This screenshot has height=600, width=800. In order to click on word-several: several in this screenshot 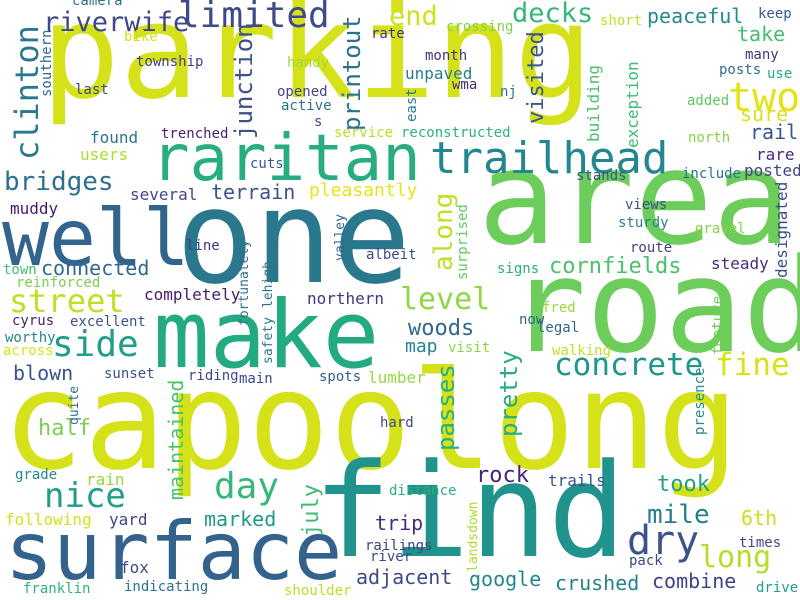, I will do `click(164, 194)`.